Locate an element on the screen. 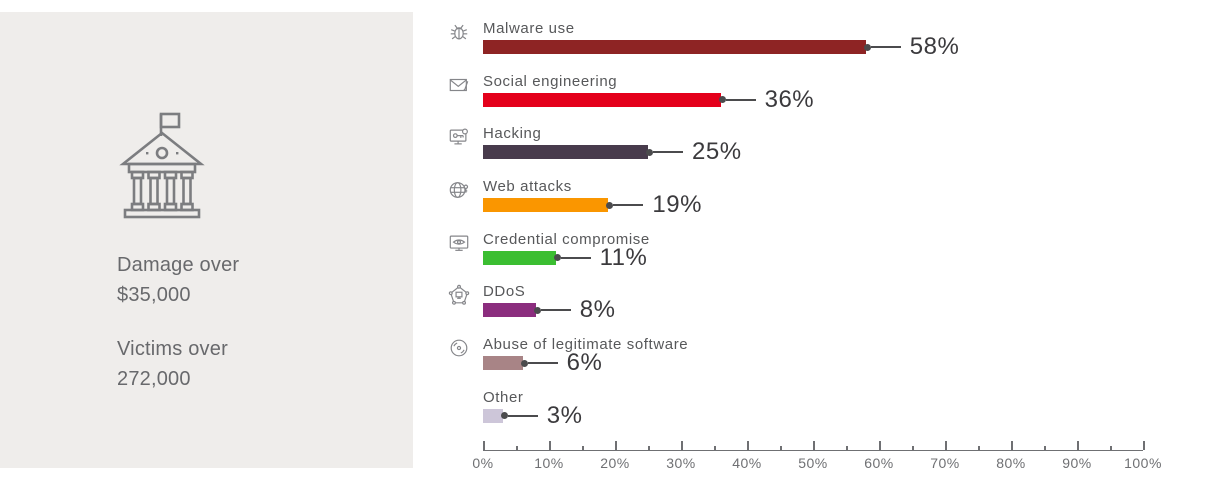 This screenshot has height=495, width=1205. value-callout: 6% is located at coordinates (561, 363).